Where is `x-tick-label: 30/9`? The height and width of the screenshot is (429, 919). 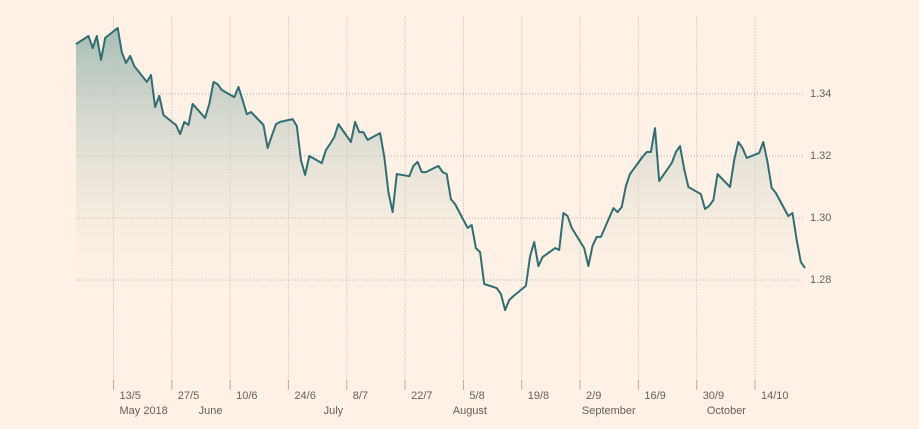
x-tick-label: 30/9 is located at coordinates (713, 396).